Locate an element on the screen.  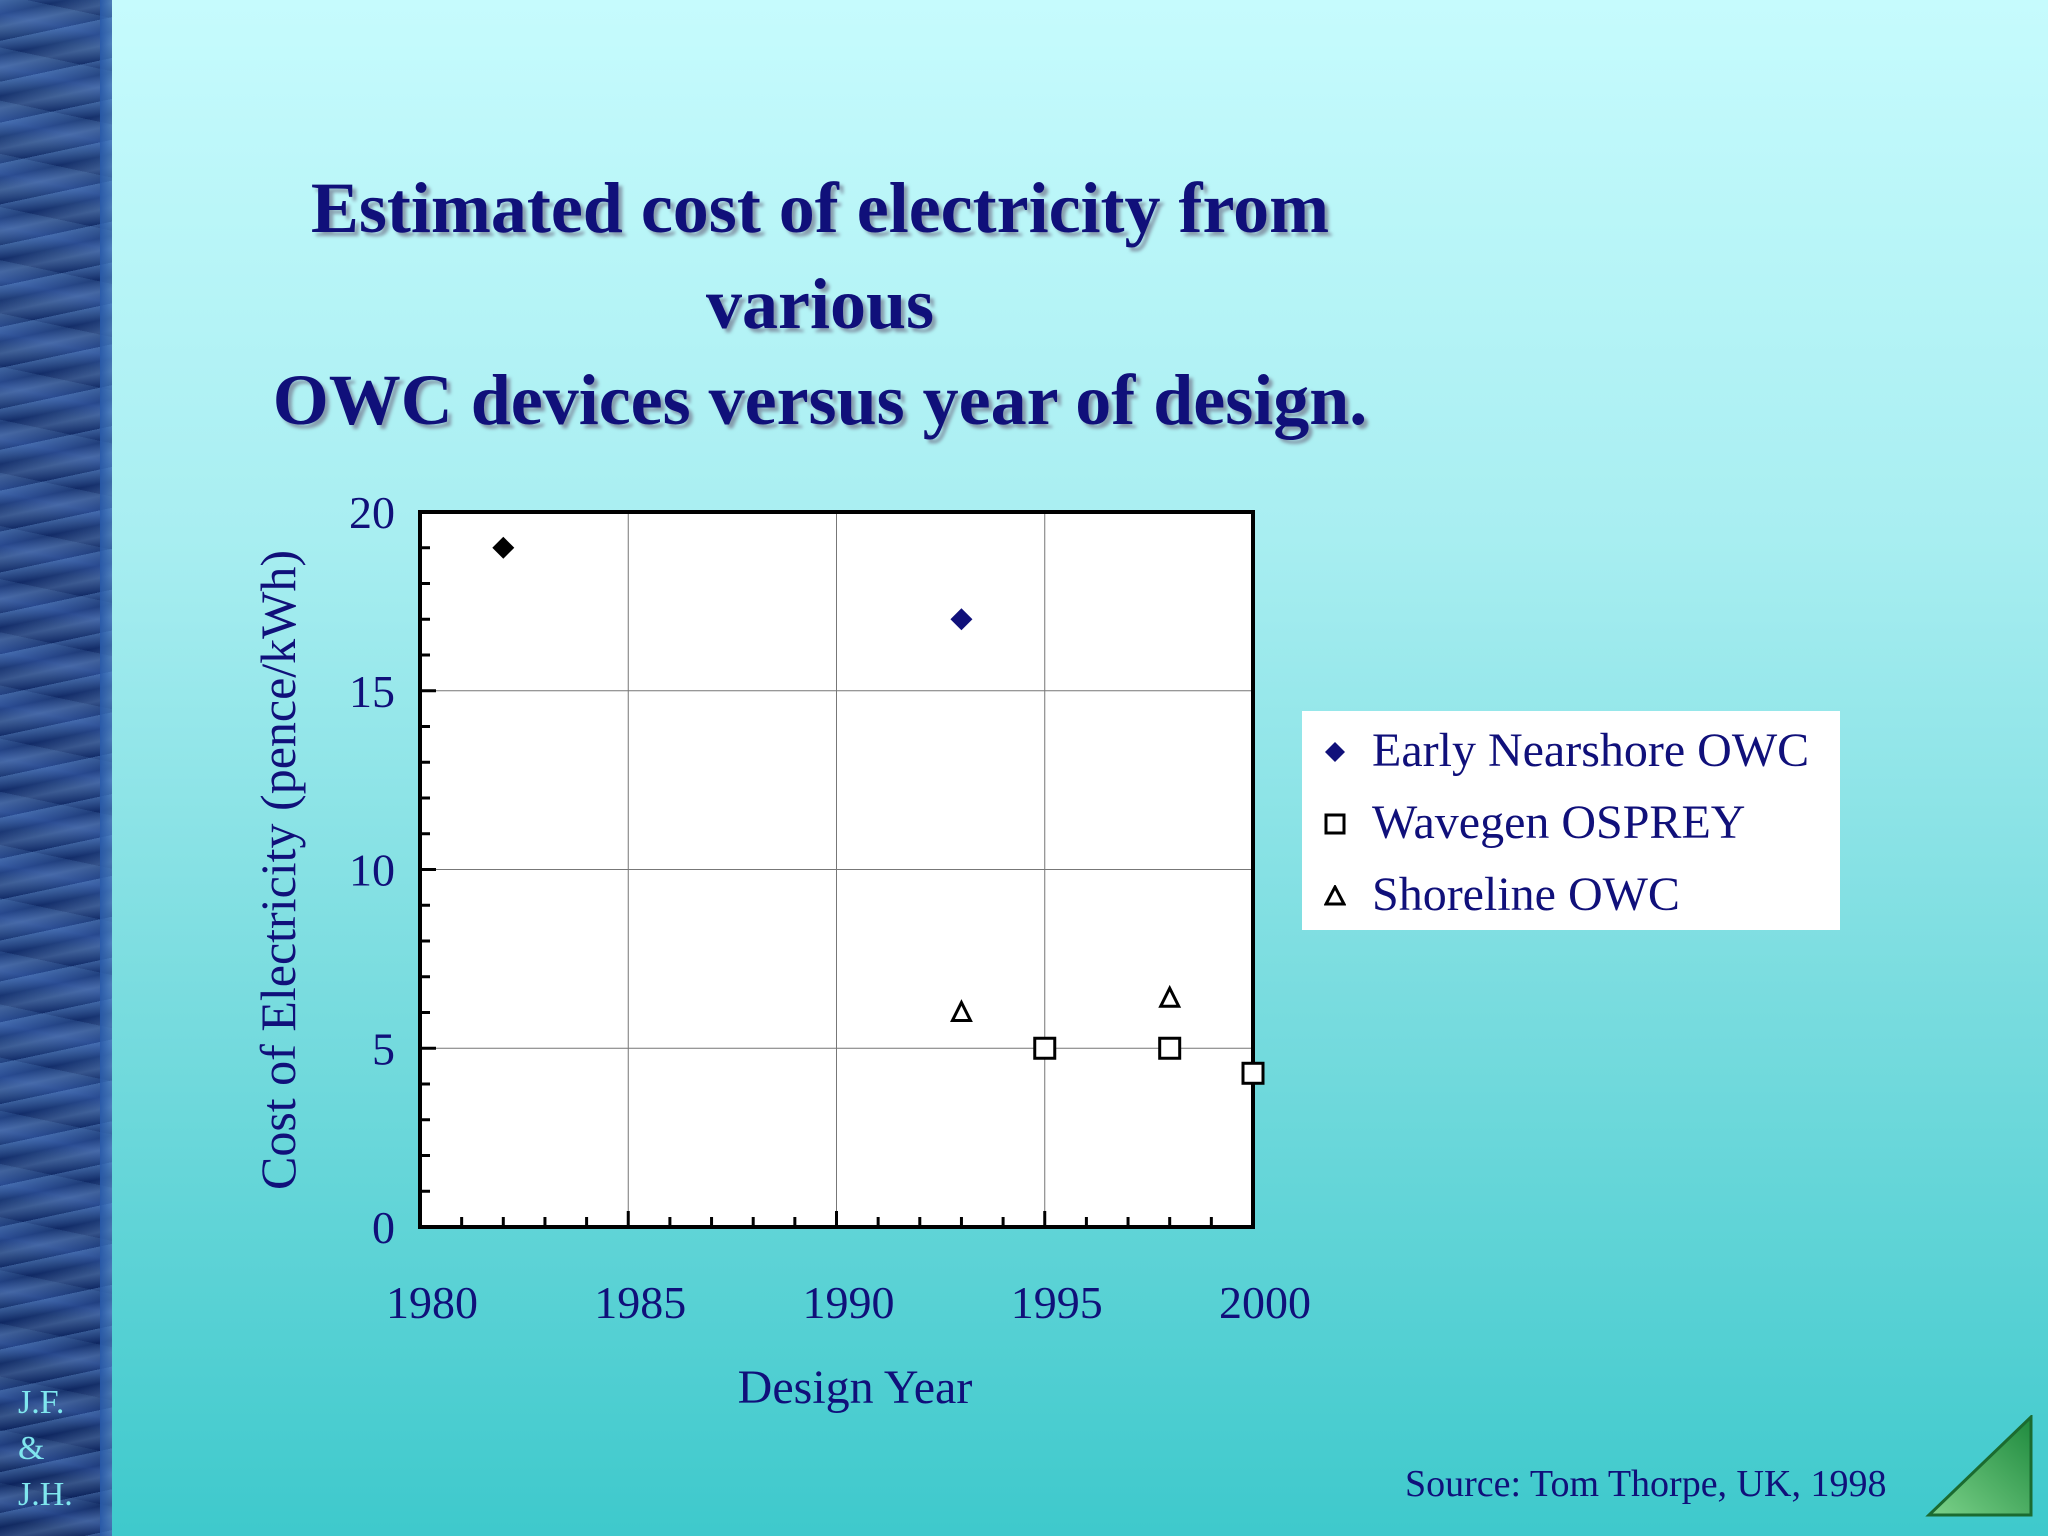
initials-line-2: & is located at coordinates (31, 1448).